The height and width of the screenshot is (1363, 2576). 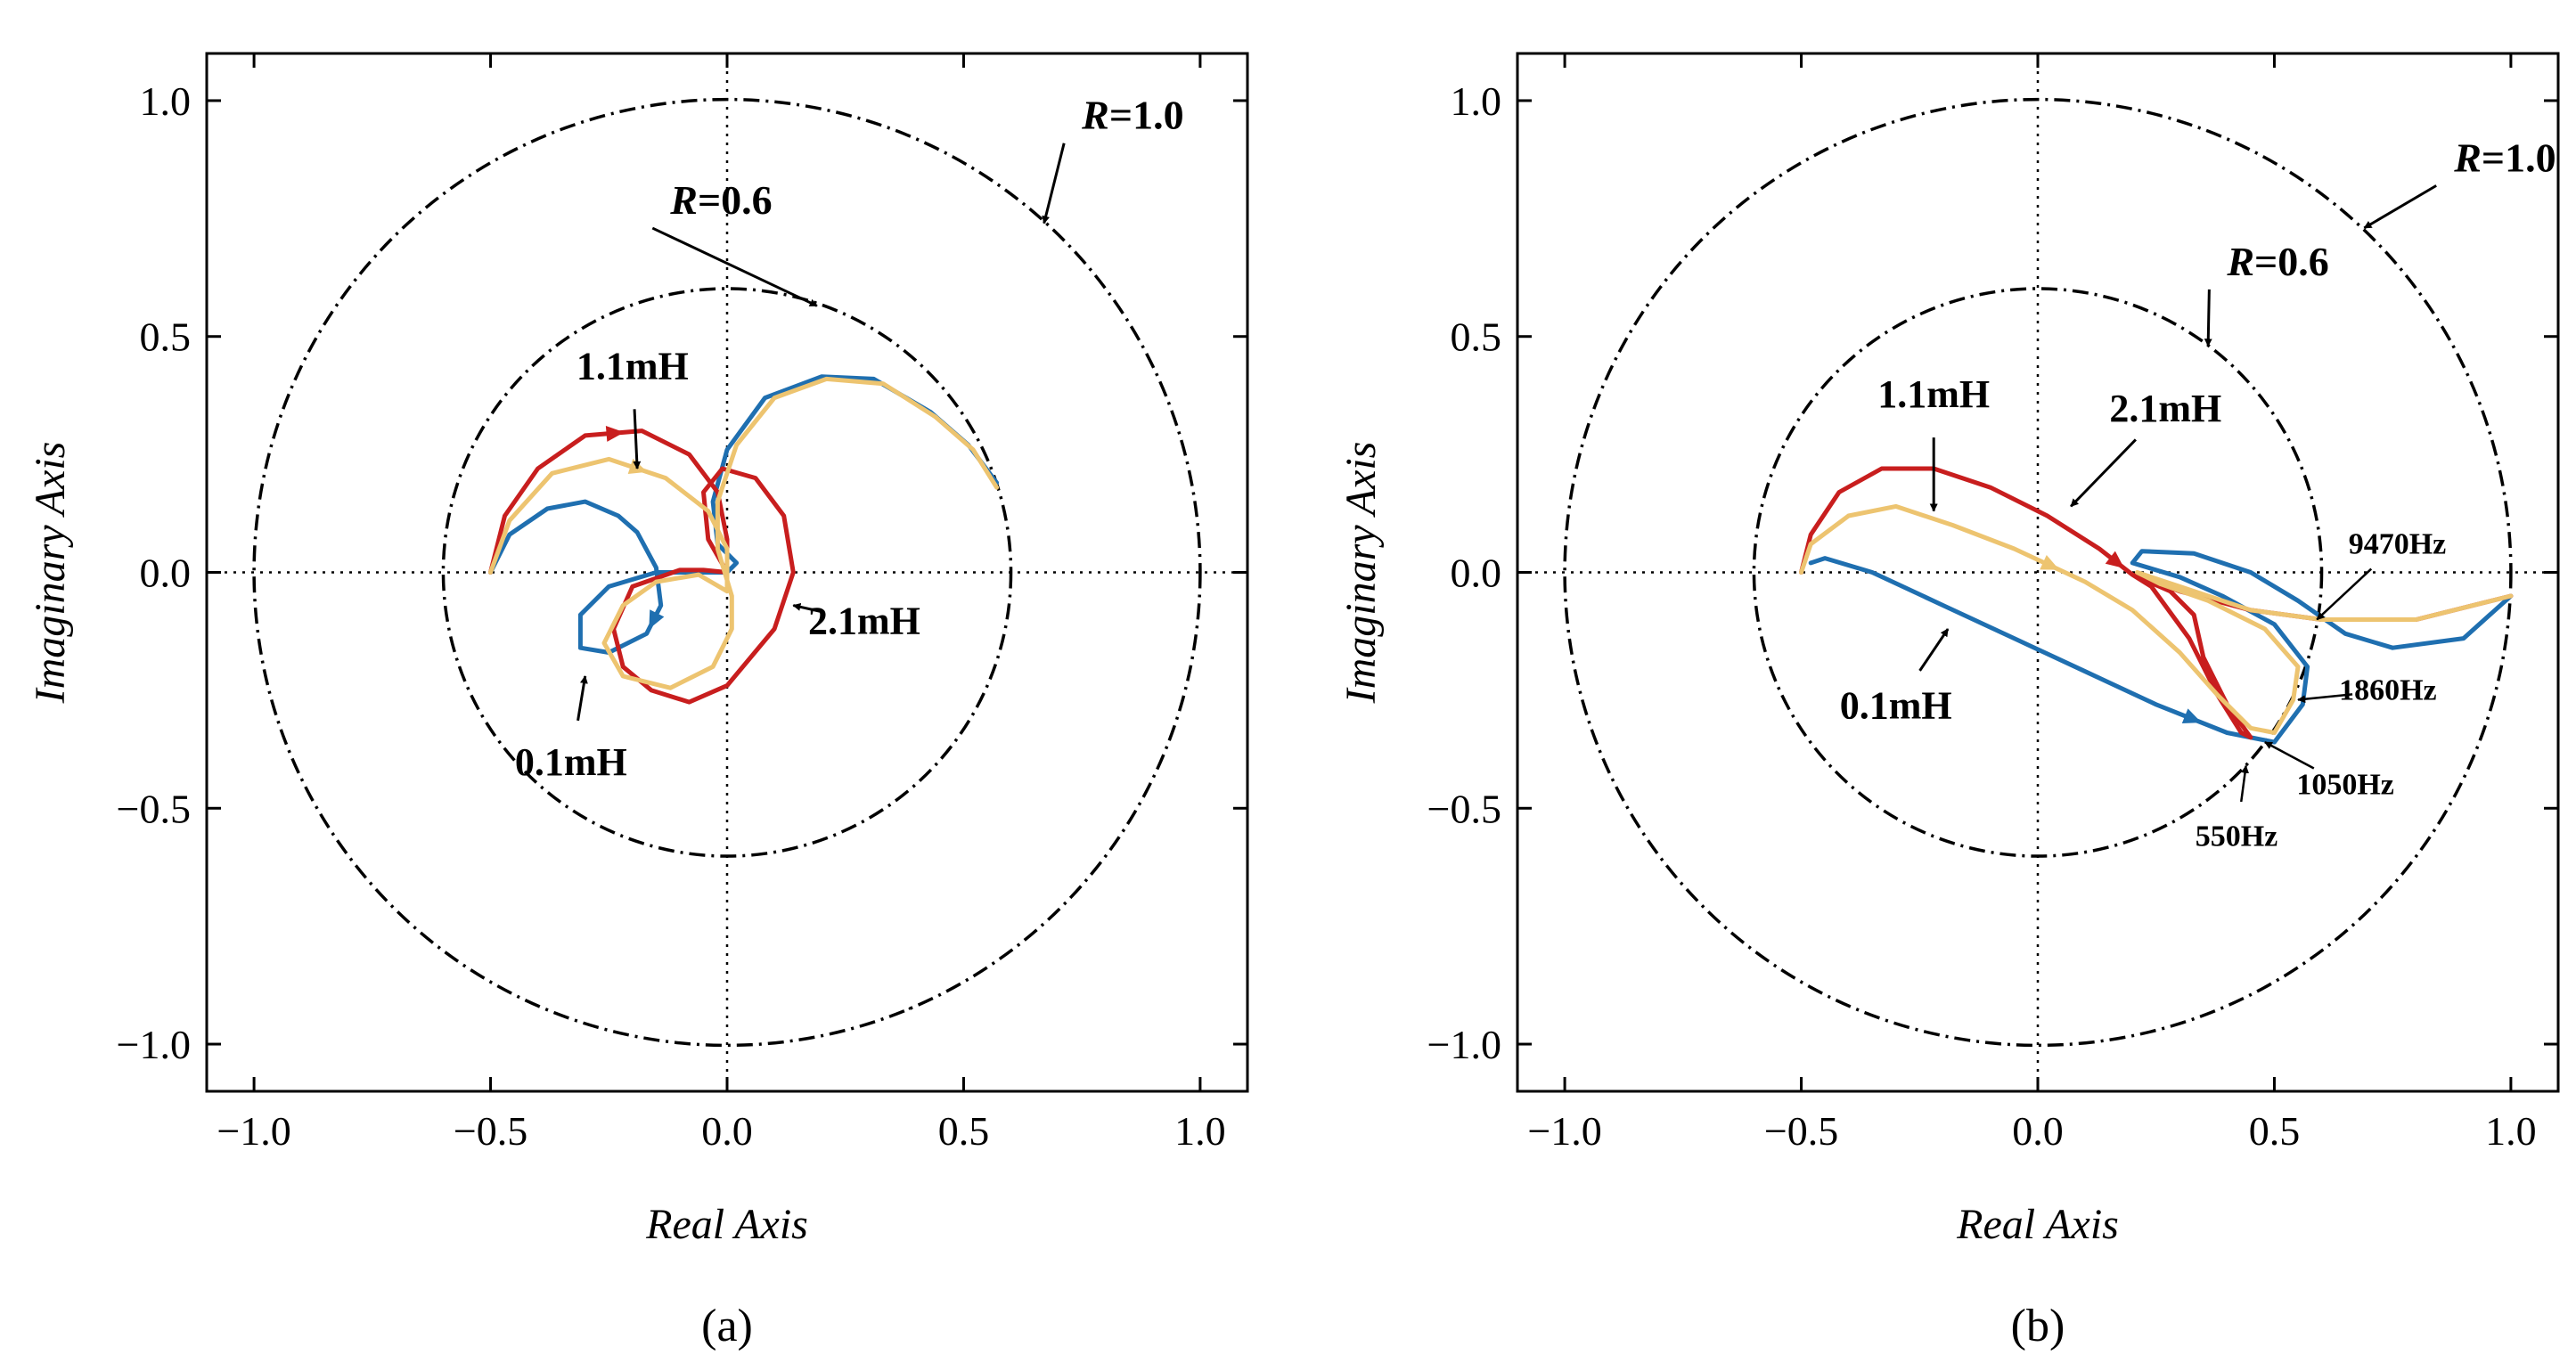 What do you see at coordinates (2398, 544) in the screenshot?
I see `frequency-label: 9470Hz` at bounding box center [2398, 544].